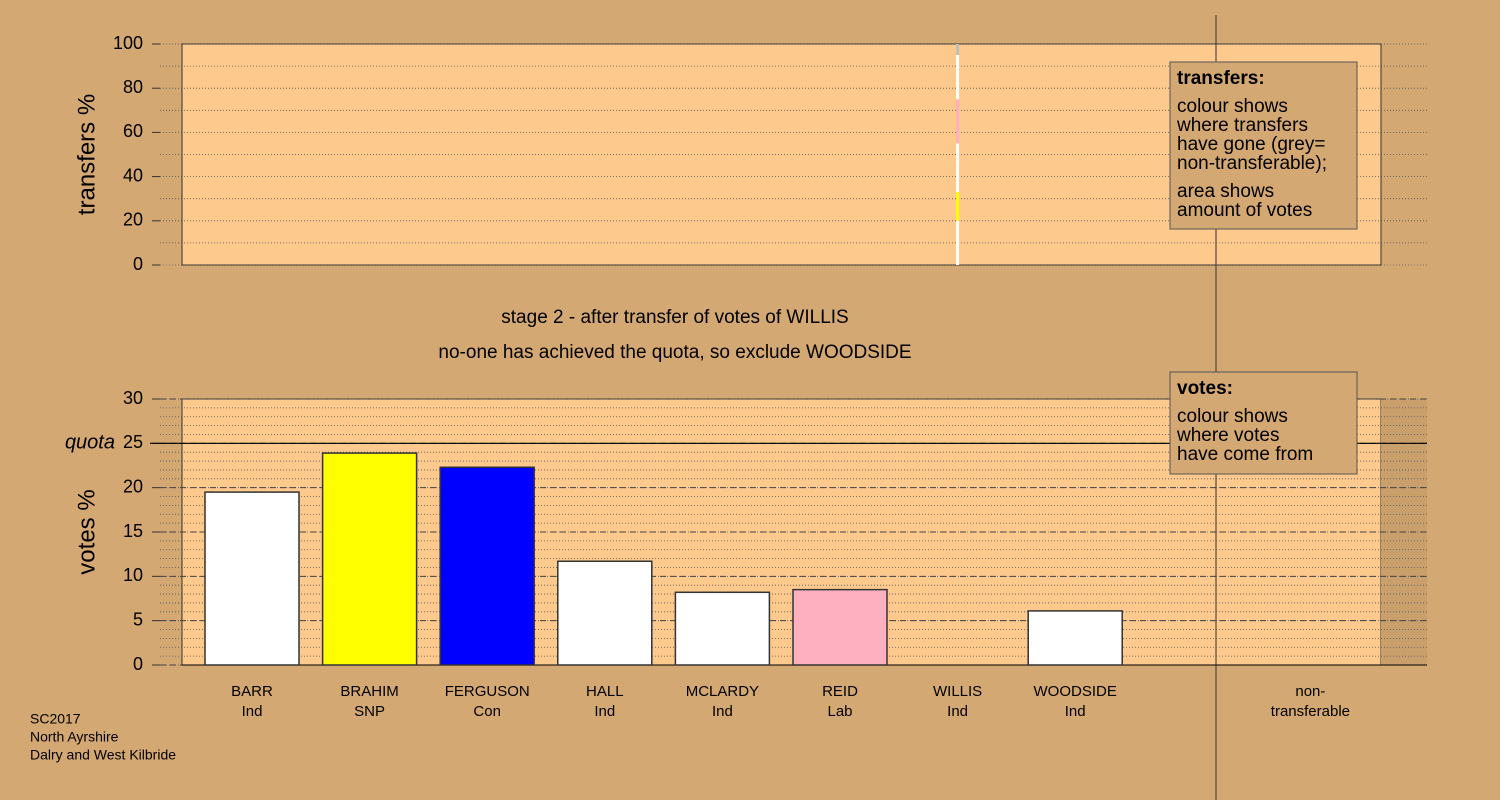 The width and height of the screenshot is (1500, 800). Describe the element at coordinates (722, 691) in the screenshot. I see `x-tick-label: MCLARDY` at that location.